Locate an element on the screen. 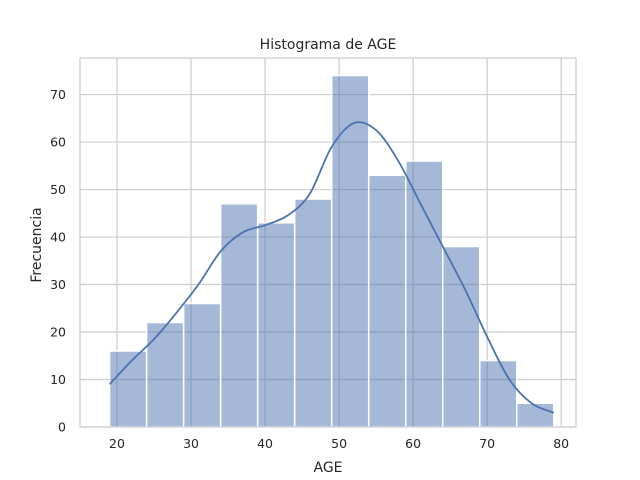 The image size is (640, 480). y-tick-label: 50 is located at coordinates (58, 189).